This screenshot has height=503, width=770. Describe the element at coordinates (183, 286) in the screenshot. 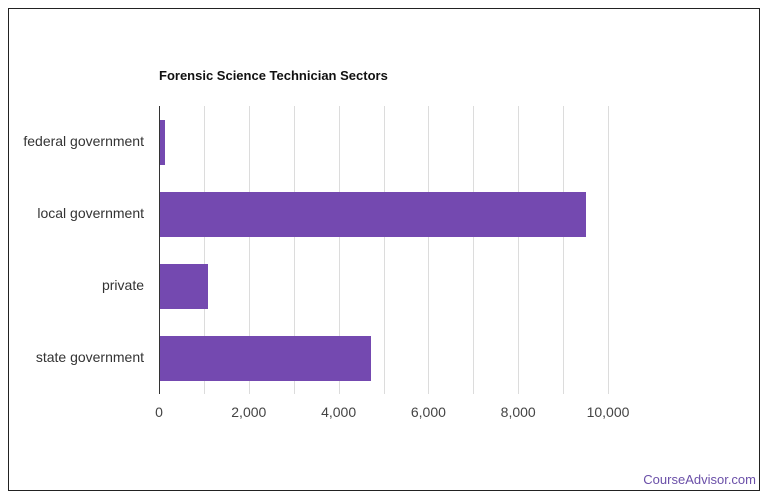

I see `bar-private` at that location.